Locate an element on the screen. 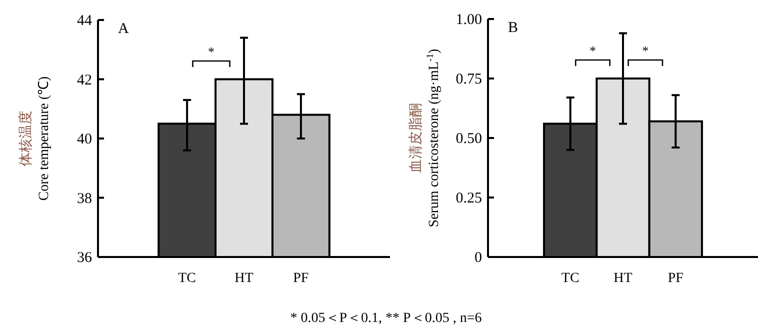  y-axis-title: 体核温度 Core temperature (℃) is located at coordinates (35, 138).